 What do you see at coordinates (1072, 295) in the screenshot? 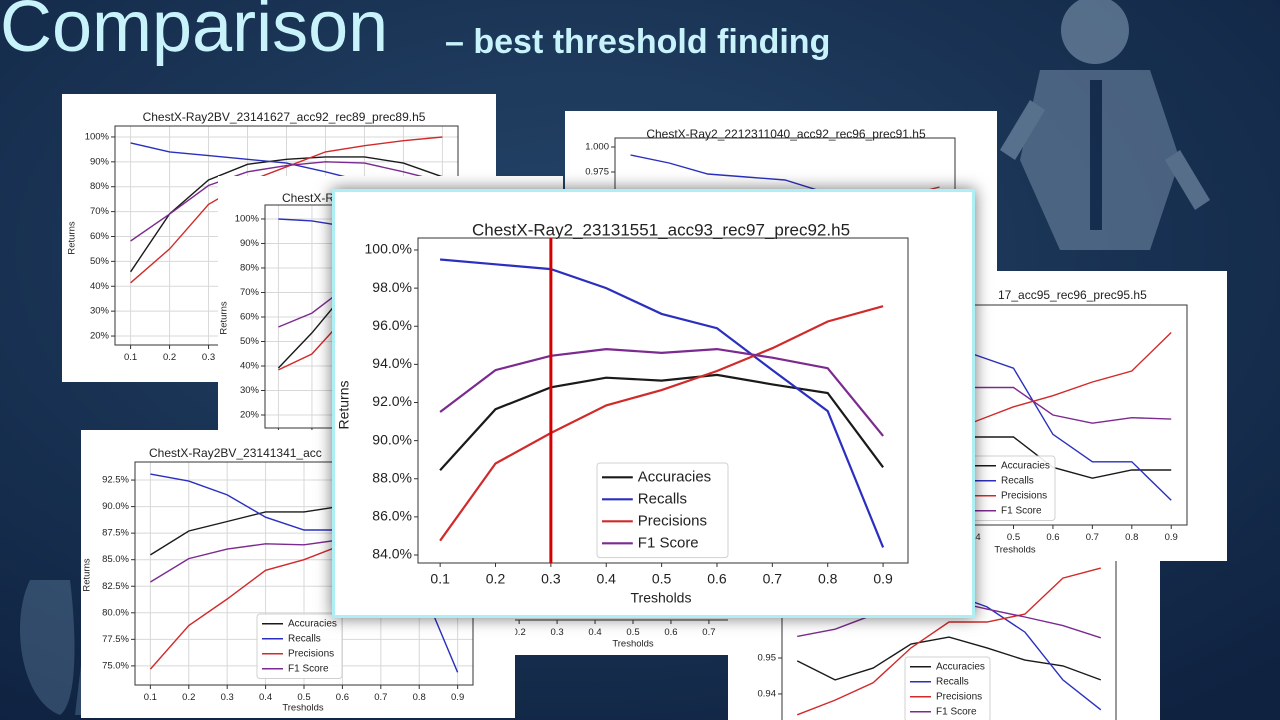
I see `chart-title: 17_acc95_rec96_prec95.h5` at bounding box center [1072, 295].